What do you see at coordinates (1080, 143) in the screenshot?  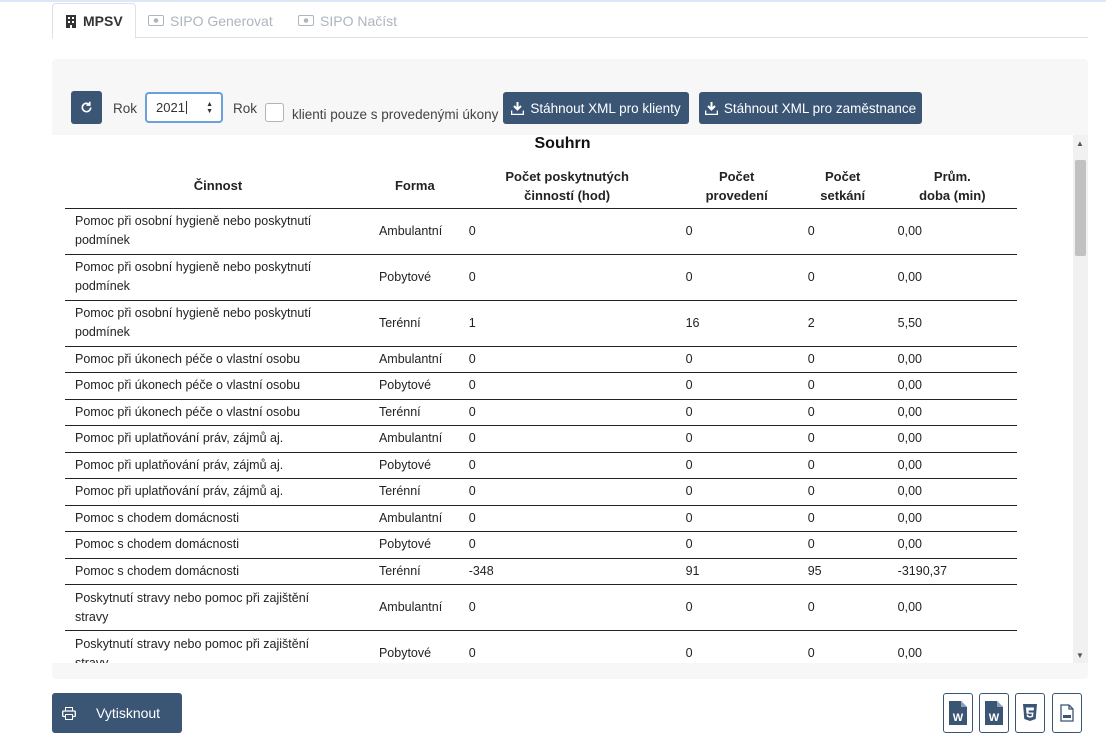 I see `scroll-up-arrow: ▲` at bounding box center [1080, 143].